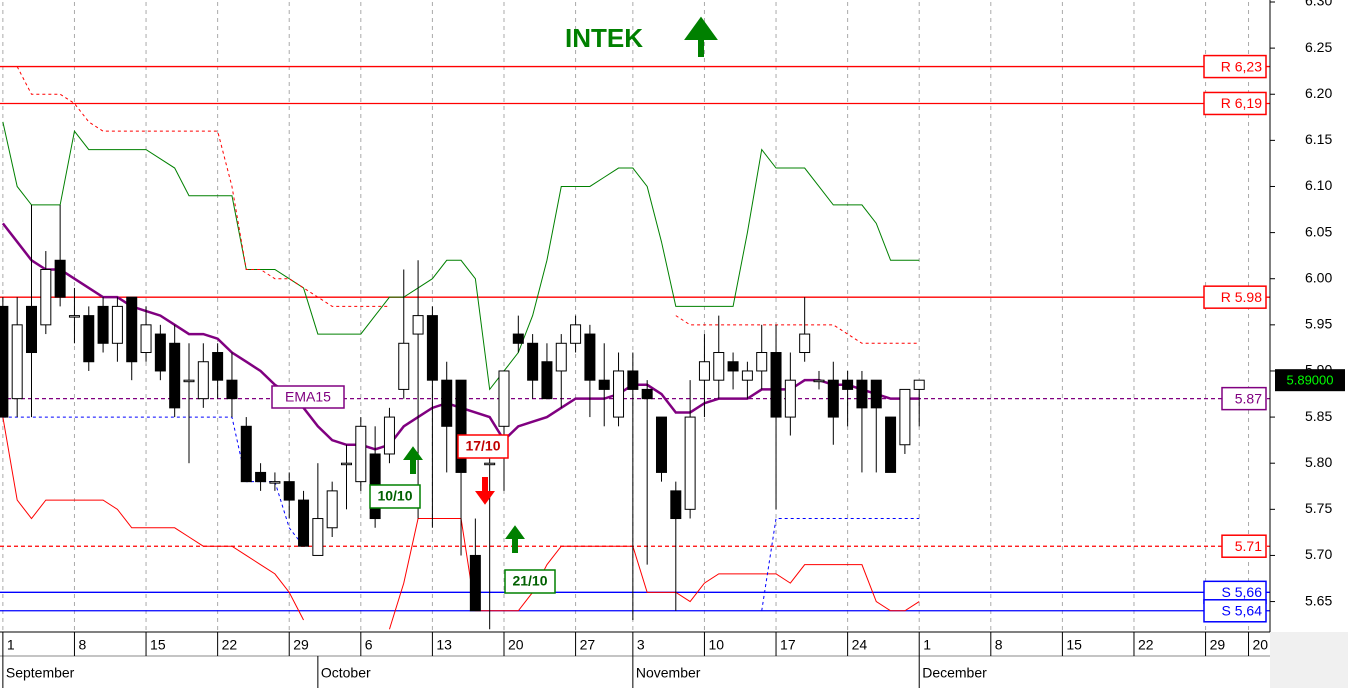 Image resolution: width=1348 pixels, height=688 pixels. I want to click on level-label: S 5,64, so click(1242, 610).